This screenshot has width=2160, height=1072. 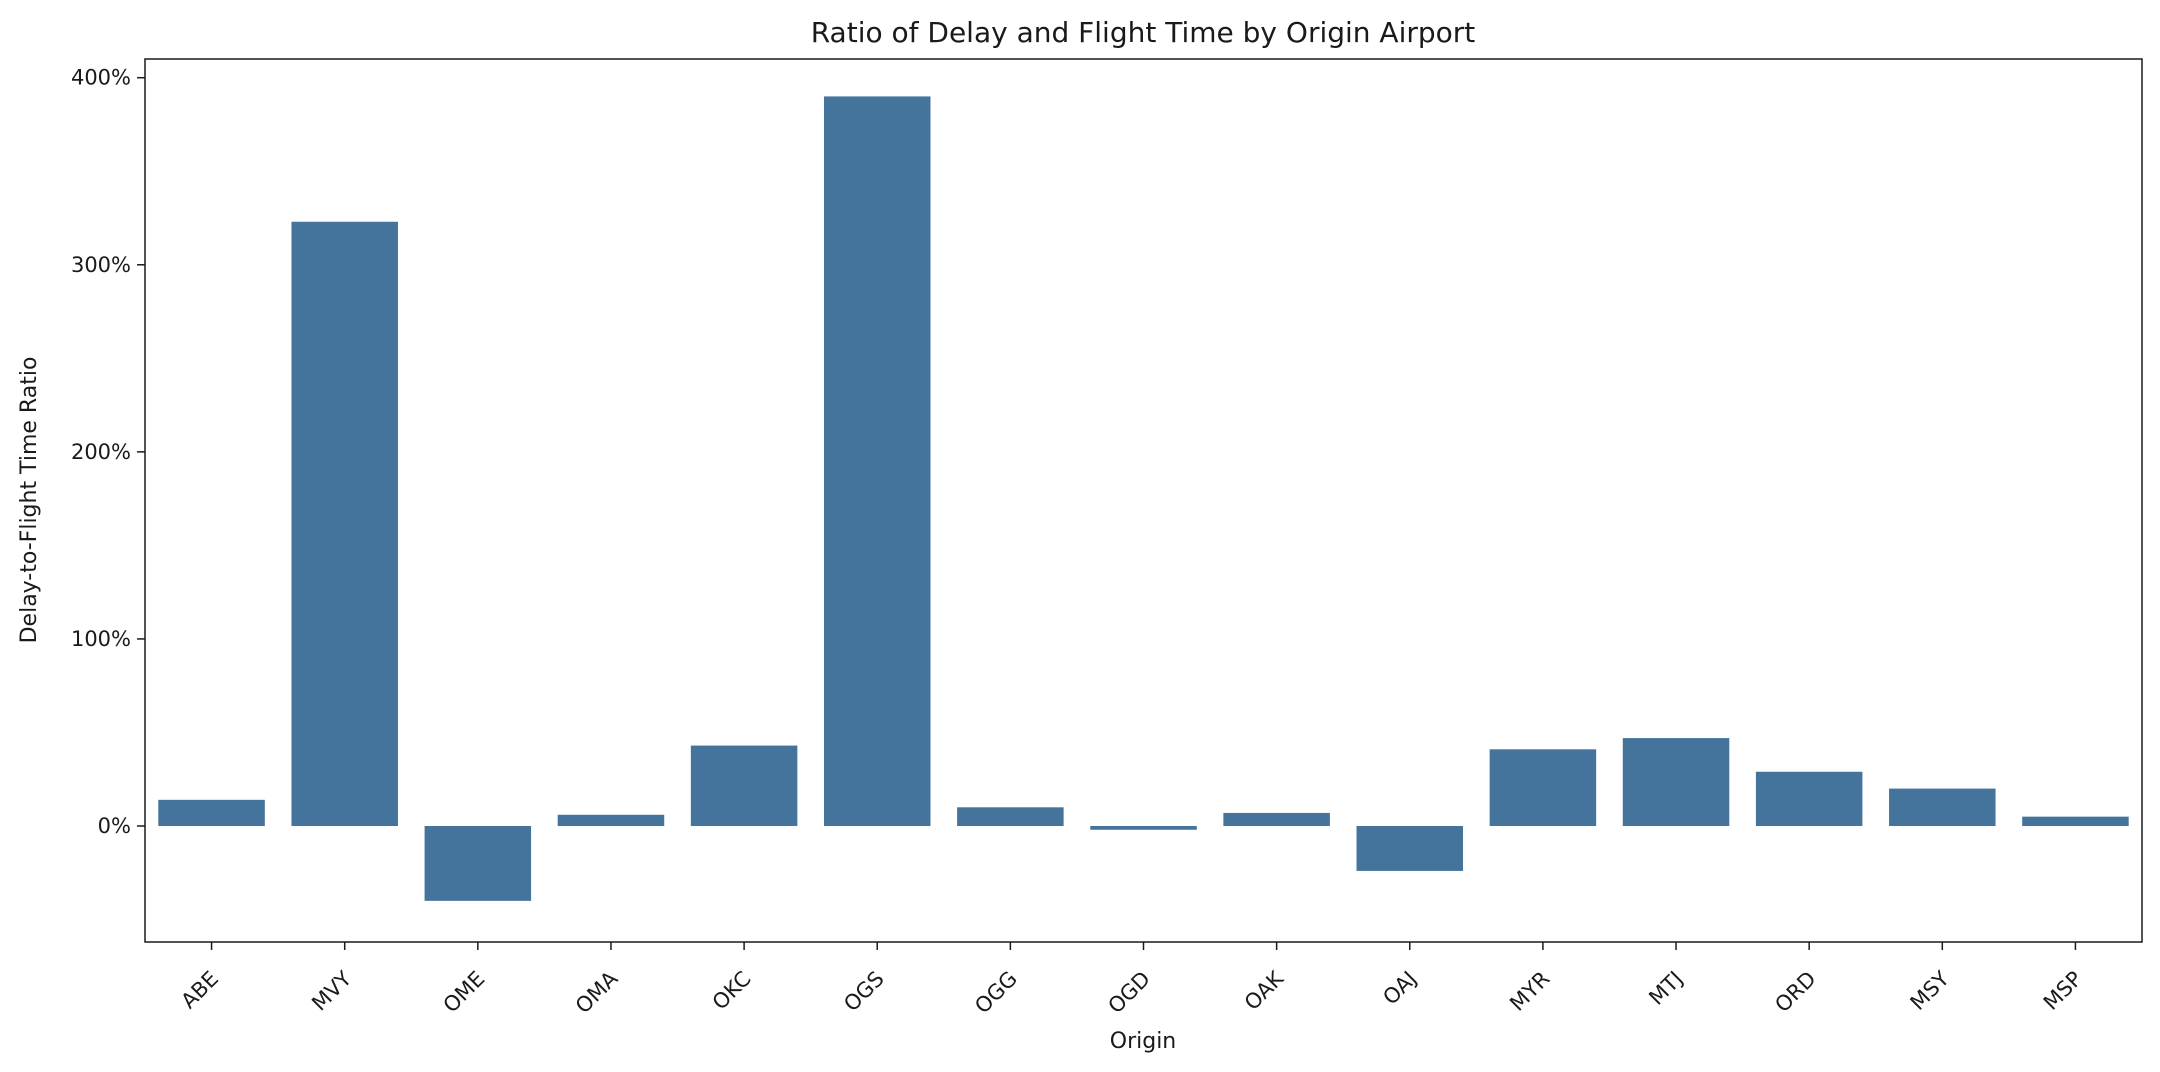 What do you see at coordinates (1399, 988) in the screenshot?
I see `x-tick-label: OAJ` at bounding box center [1399, 988].